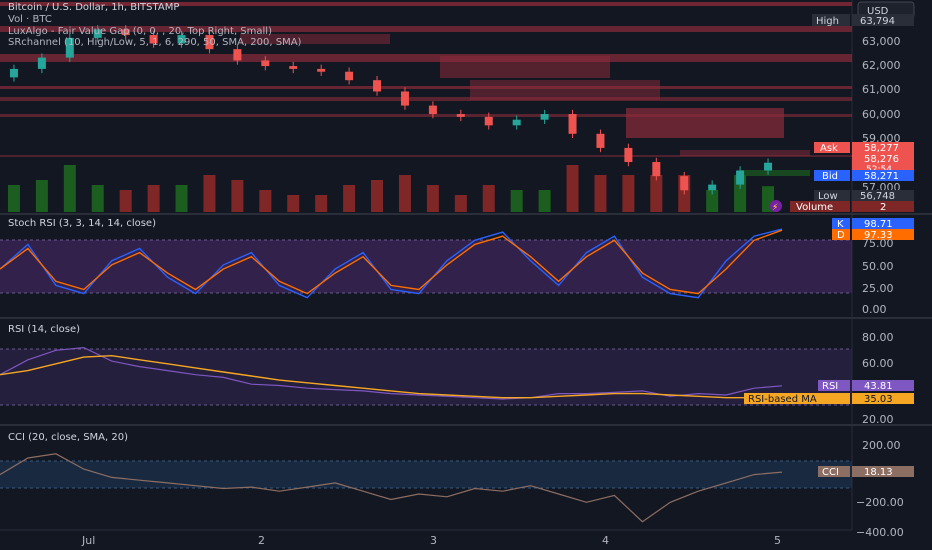  I want to click on last-price-value: 58,276, so click(881, 159).